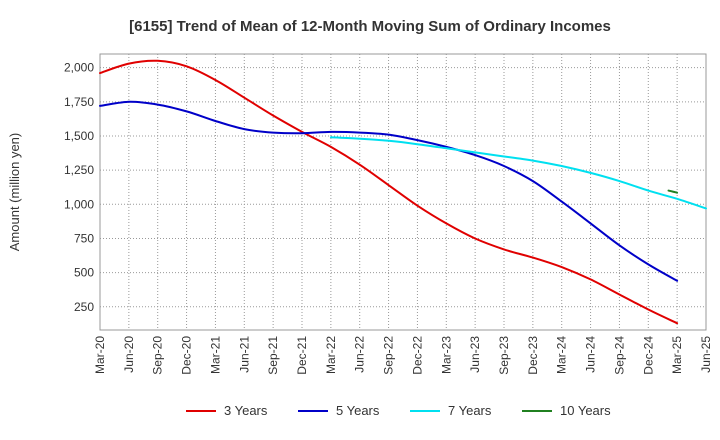 The height and width of the screenshot is (440, 720). What do you see at coordinates (129, 354) in the screenshot?
I see `x-tick-label: Jun-20` at bounding box center [129, 354].